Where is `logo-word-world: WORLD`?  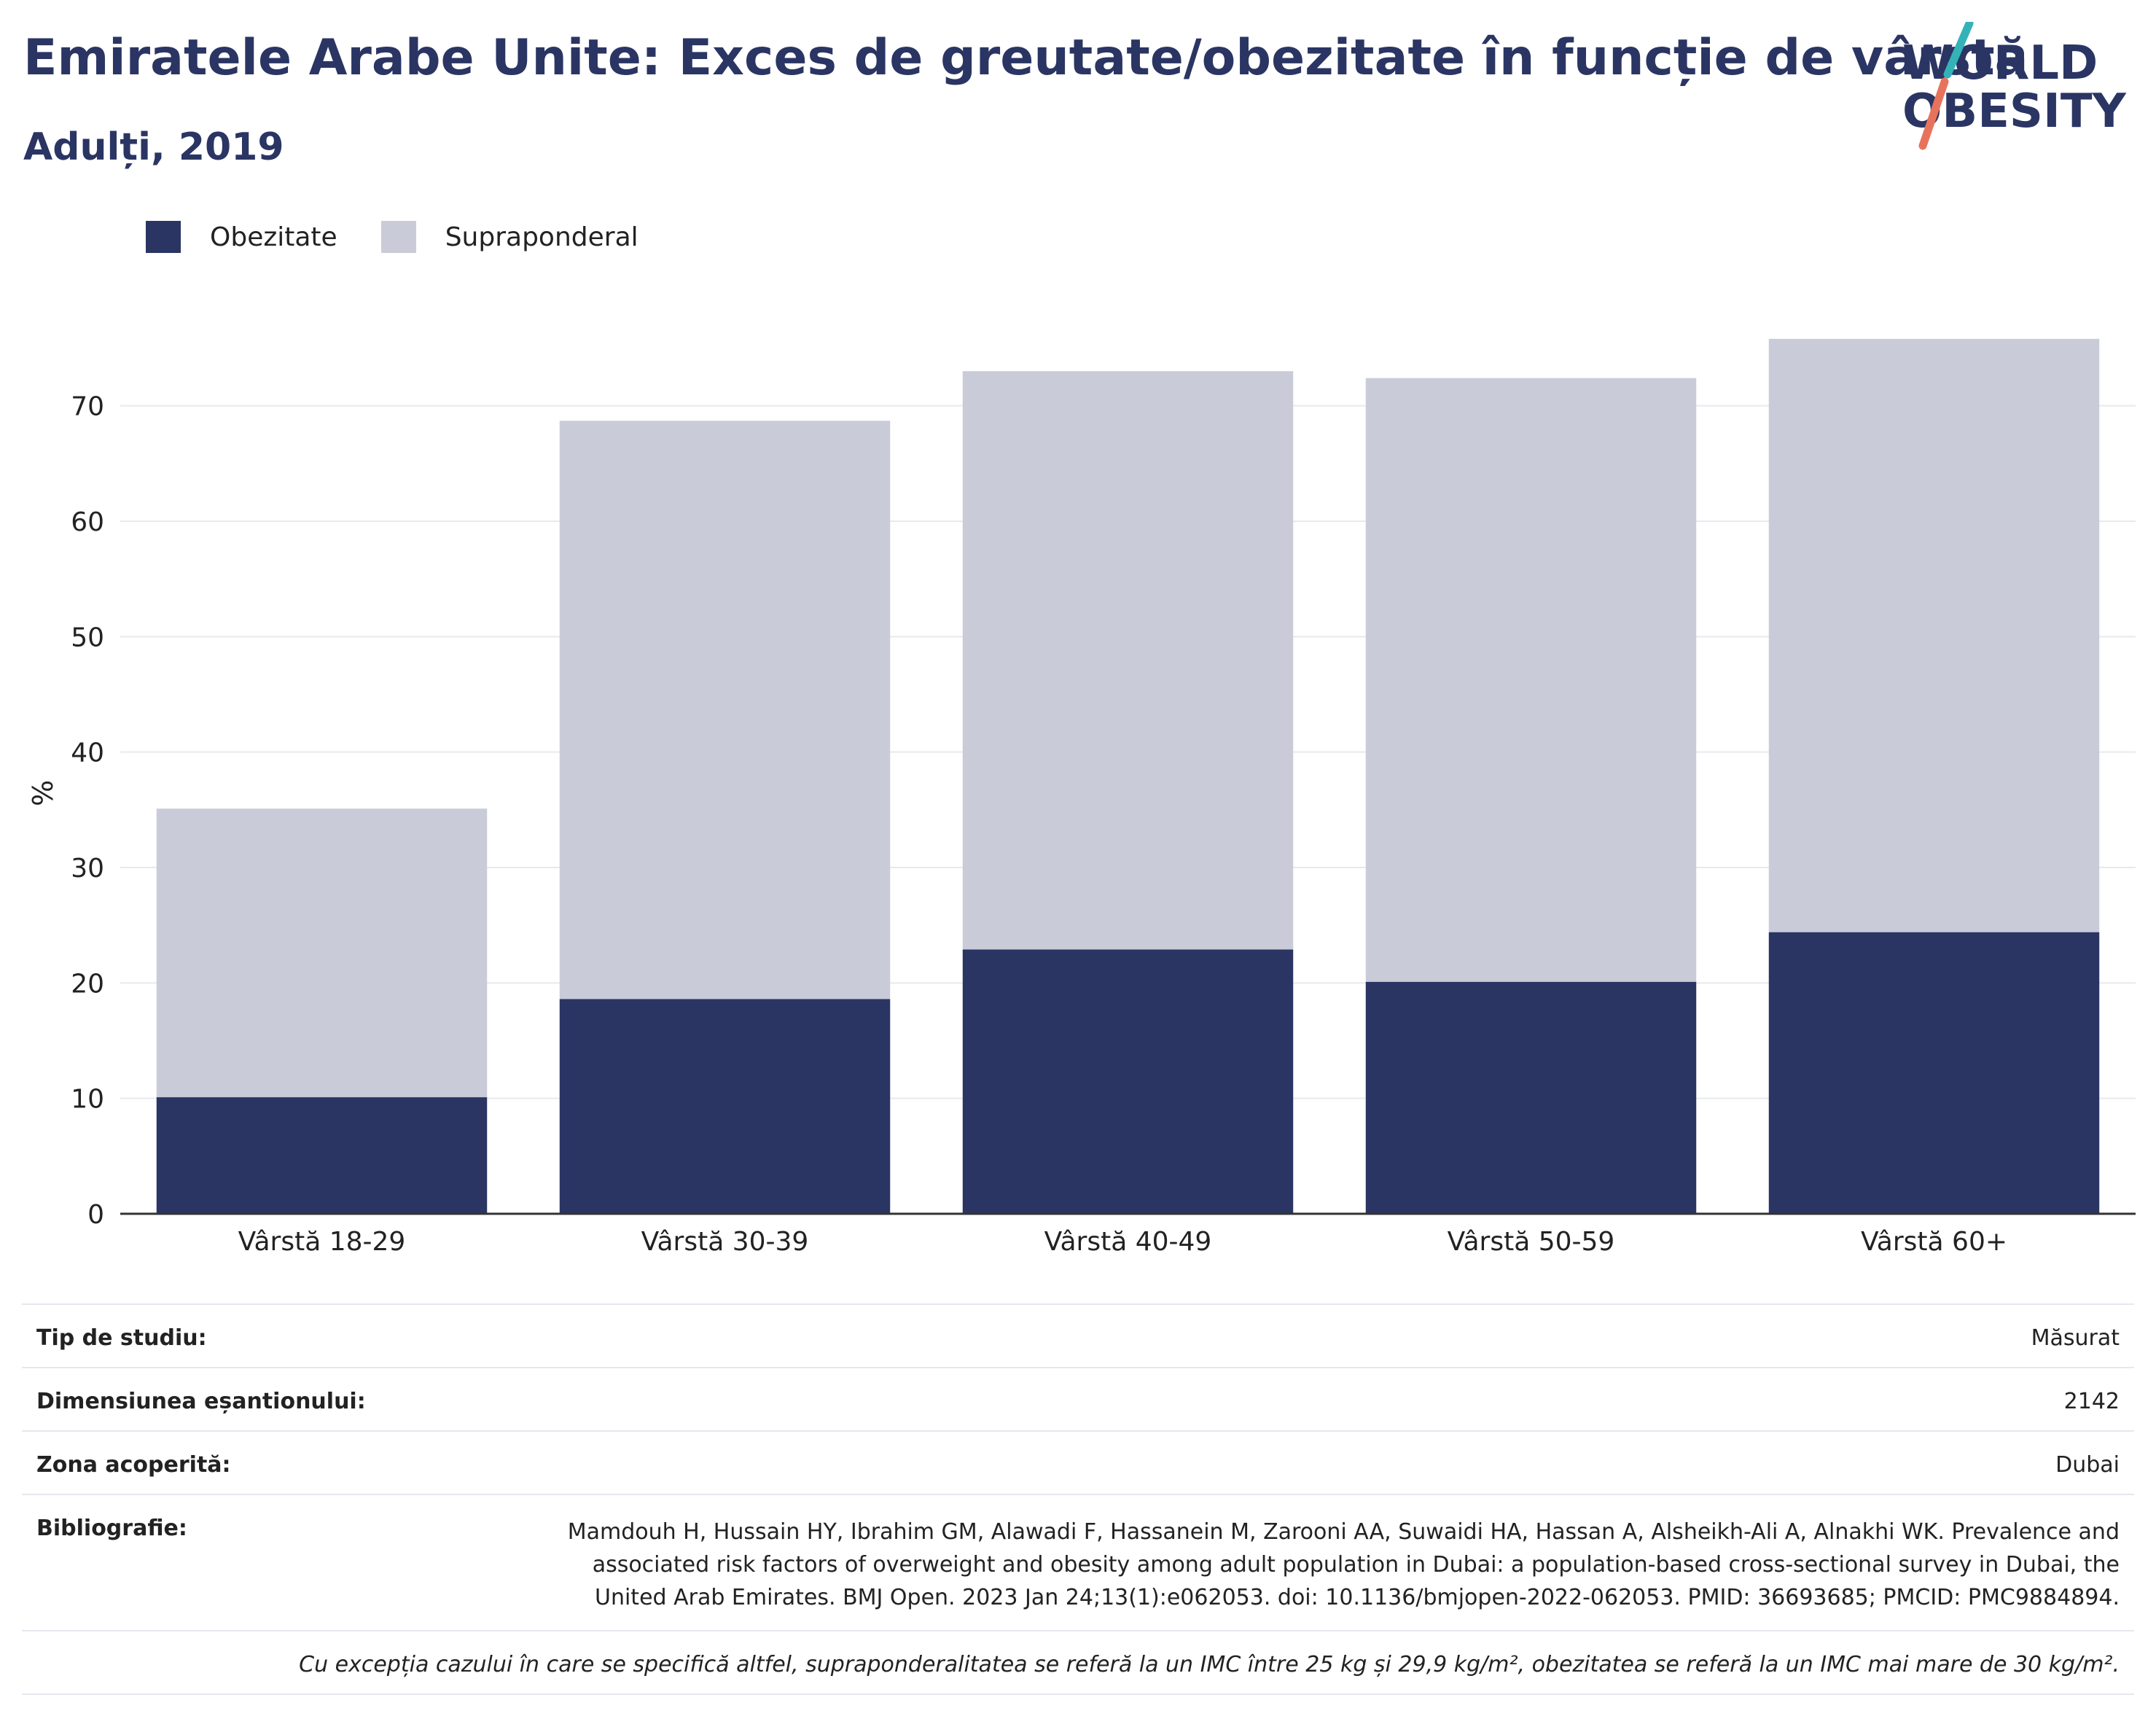
logo-word-world: WORLD is located at coordinates (2000, 63).